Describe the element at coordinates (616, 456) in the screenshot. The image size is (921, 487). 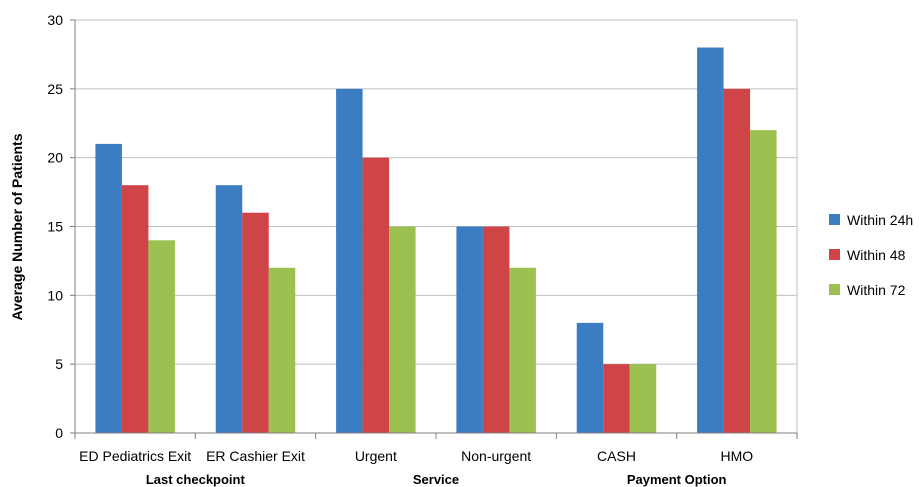
I see `x-tick-label: CASH` at that location.